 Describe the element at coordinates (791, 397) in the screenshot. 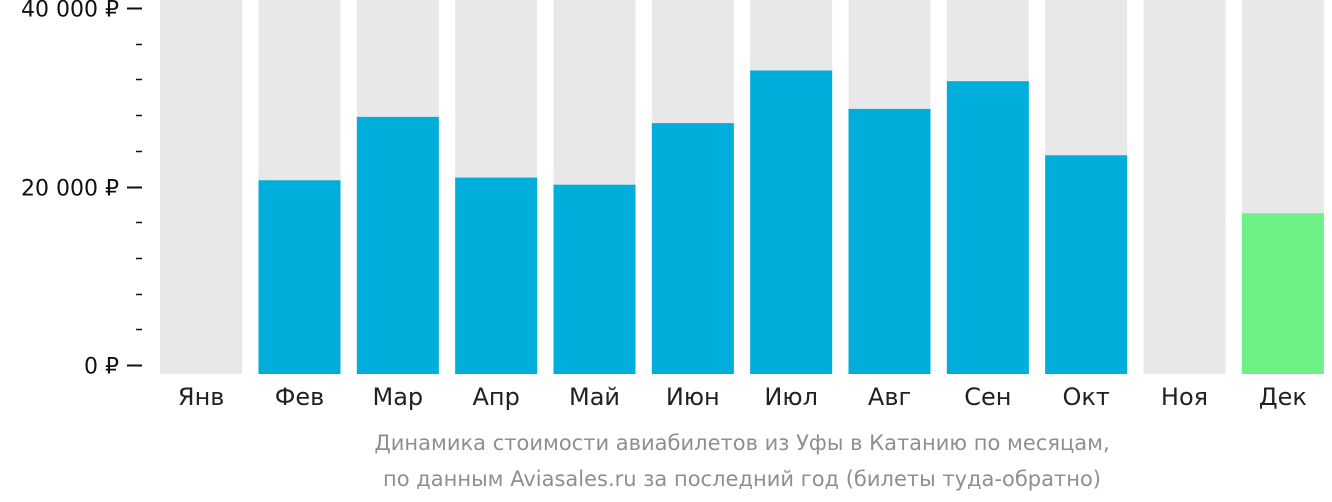

I see `x-tick-label: Июл` at that location.